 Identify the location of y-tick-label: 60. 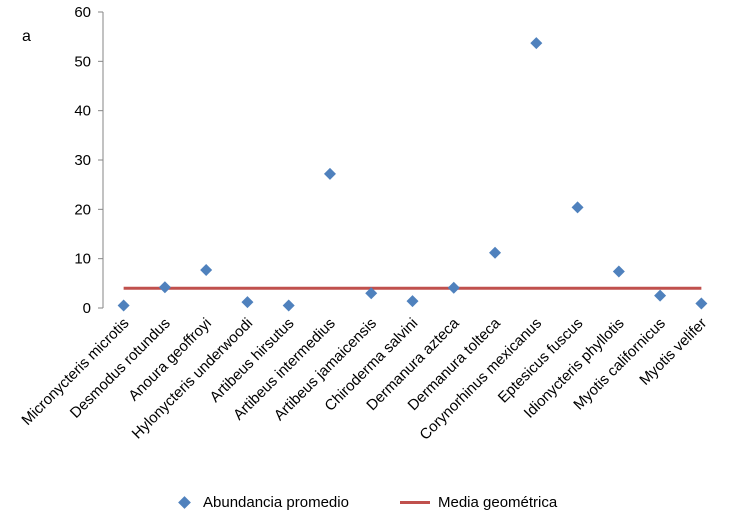
(82, 12).